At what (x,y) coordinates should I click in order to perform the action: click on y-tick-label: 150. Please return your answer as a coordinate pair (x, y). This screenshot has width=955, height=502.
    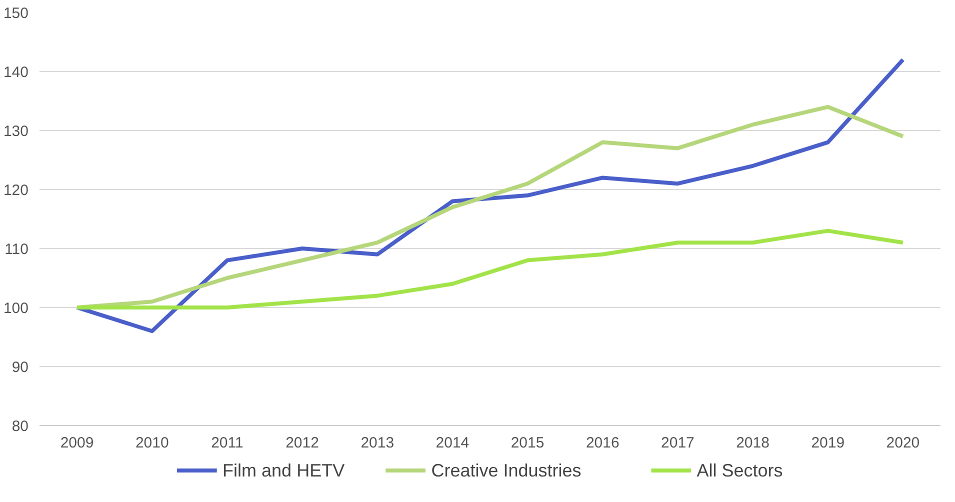
    Looking at the image, I should click on (16, 13).